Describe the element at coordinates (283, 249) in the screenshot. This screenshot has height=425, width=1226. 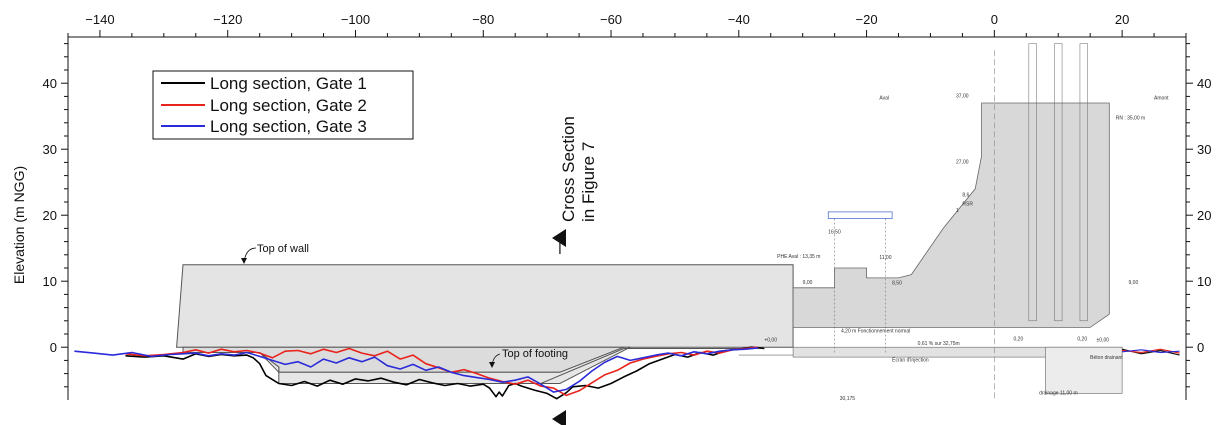
I see `top-of-wall-label: Top of wall` at that location.